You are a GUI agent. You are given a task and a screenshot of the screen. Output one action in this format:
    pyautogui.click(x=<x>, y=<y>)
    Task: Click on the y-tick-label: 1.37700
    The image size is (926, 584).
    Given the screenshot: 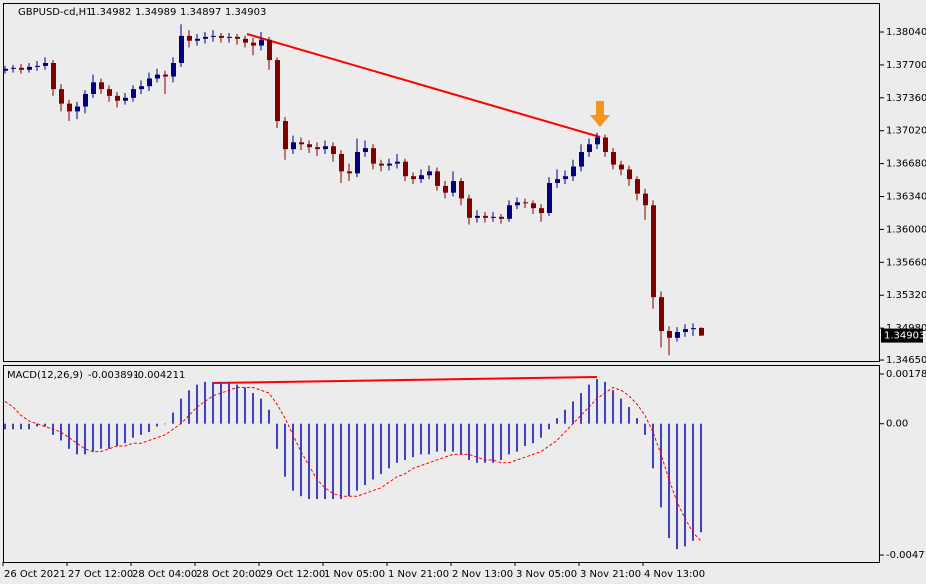 What is the action you would take?
    pyautogui.click(x=906, y=65)
    